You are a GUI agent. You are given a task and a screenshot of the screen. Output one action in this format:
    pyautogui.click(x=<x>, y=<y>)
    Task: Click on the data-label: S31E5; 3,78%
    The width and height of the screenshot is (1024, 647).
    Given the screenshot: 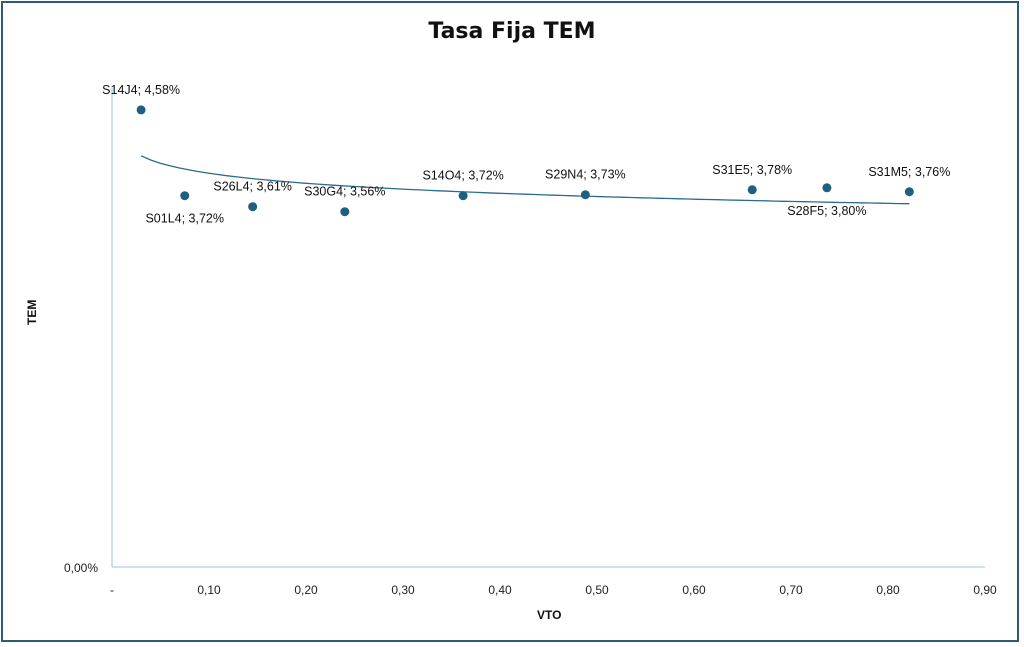 What is the action you would take?
    pyautogui.click(x=752, y=170)
    